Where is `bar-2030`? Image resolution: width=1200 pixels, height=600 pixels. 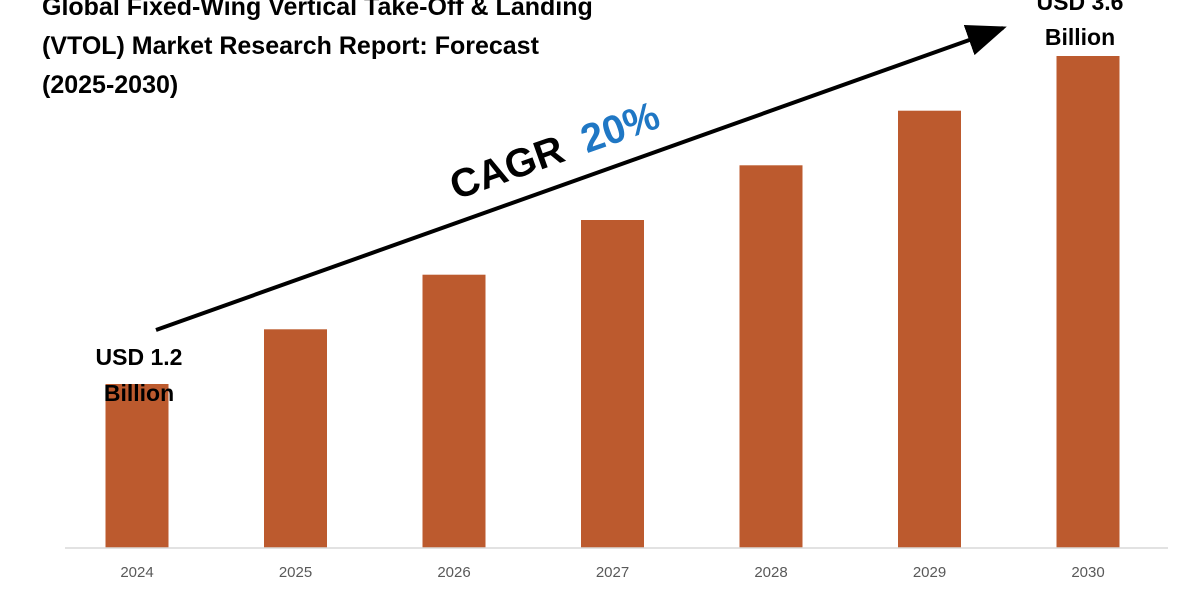 bar-2030 is located at coordinates (1088, 302).